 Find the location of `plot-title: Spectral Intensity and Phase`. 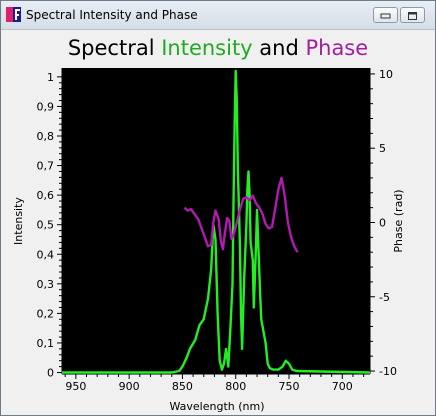

plot-title: Spectral Intensity and Phase is located at coordinates (218, 48).